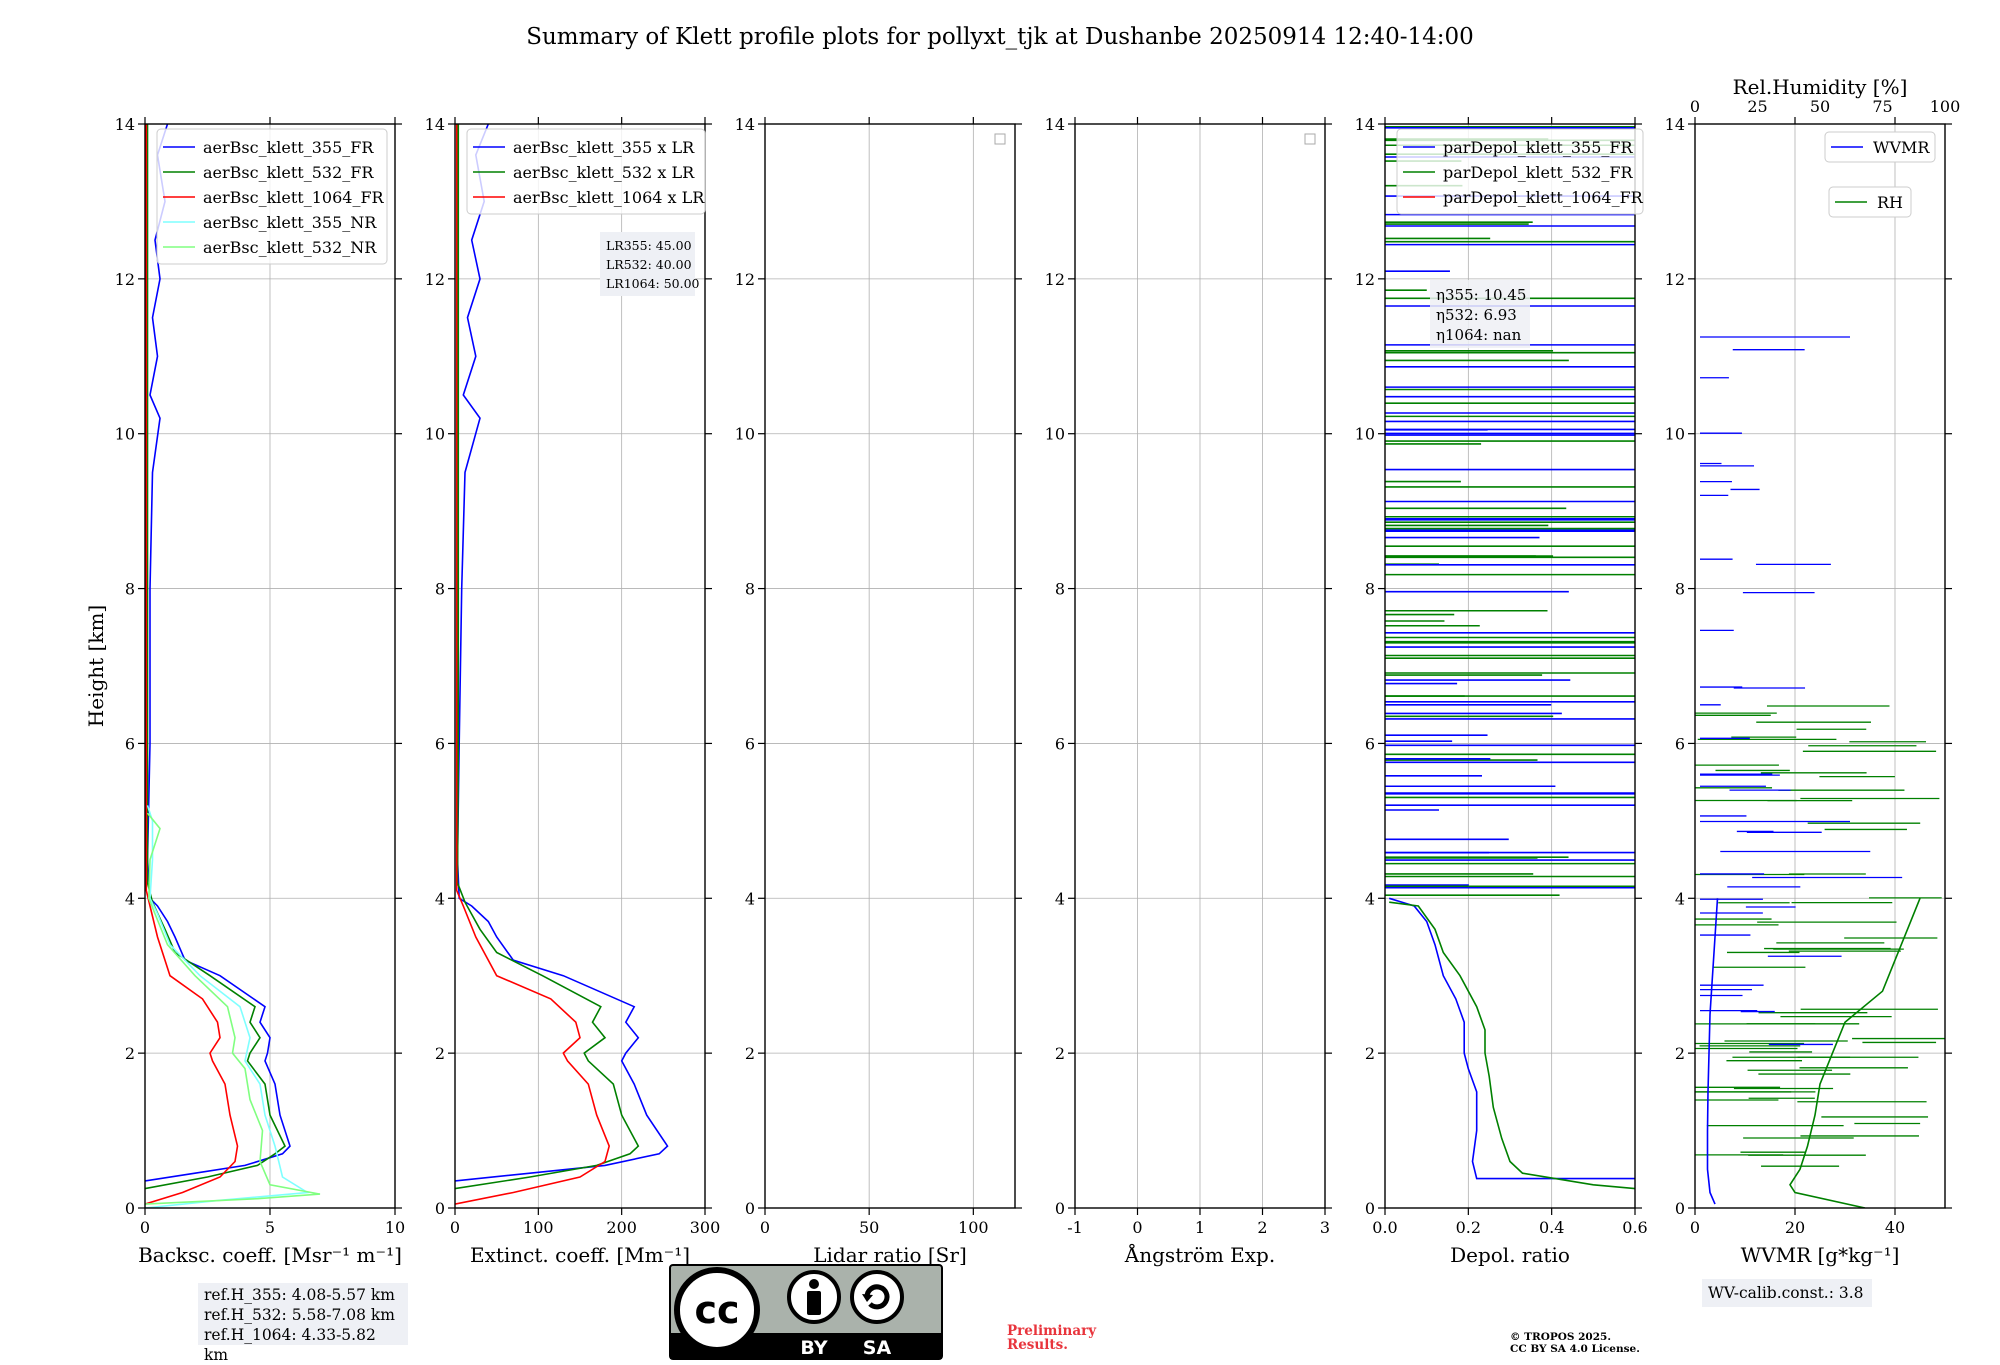  I want to click on ytick-label-depol-4: 4, so click(1370, 898).